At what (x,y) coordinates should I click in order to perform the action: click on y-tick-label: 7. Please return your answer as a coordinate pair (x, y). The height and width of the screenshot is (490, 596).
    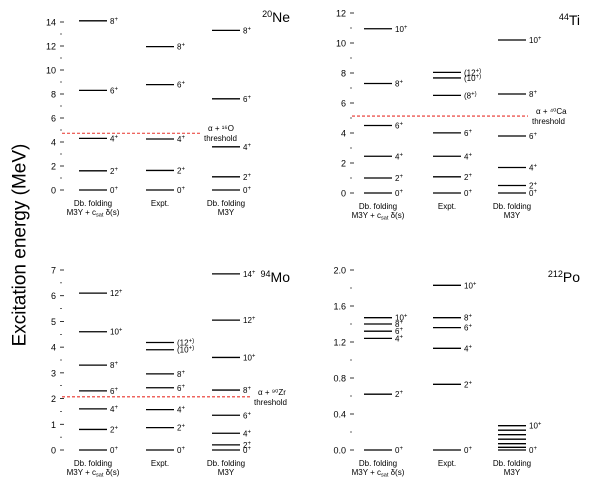
    Looking at the image, I should click on (53, 271).